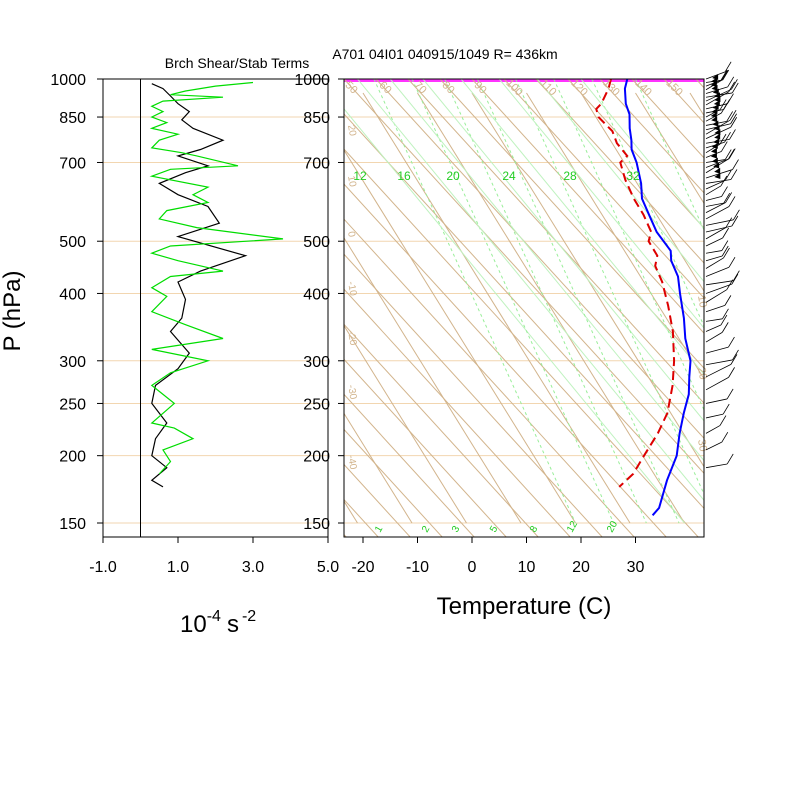 This screenshot has height=800, width=800. I want to click on skew-x-tick-label: 30, so click(636, 567).